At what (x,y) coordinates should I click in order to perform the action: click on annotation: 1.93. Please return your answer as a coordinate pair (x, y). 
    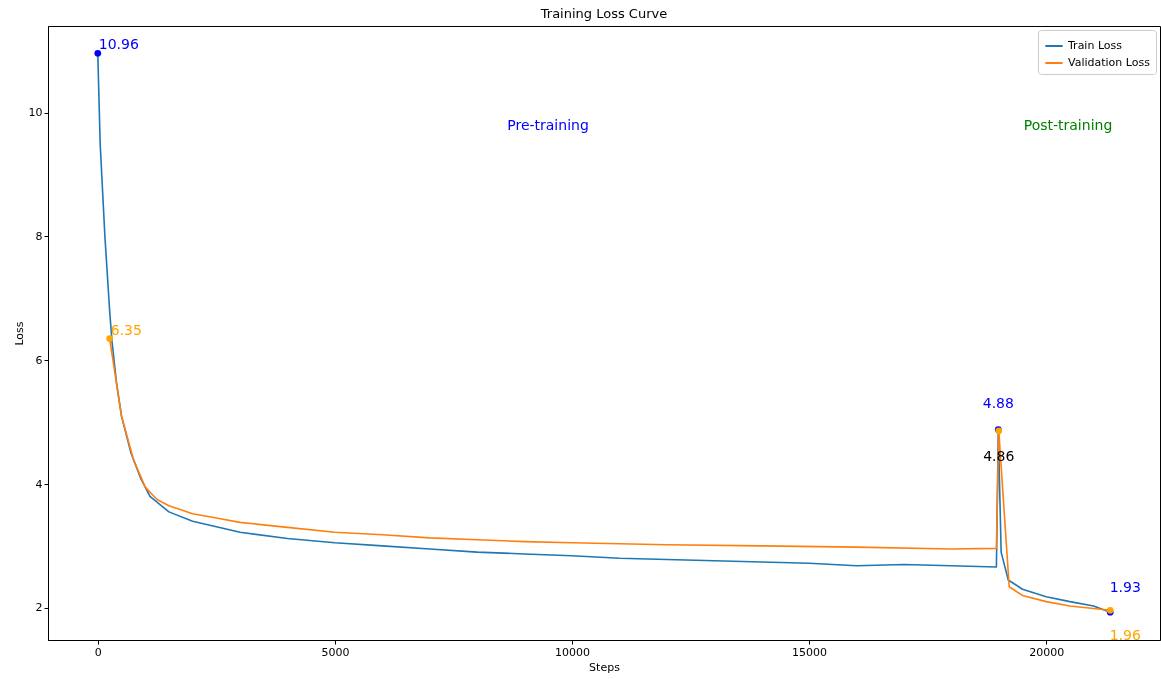
    Looking at the image, I should click on (1125, 587).